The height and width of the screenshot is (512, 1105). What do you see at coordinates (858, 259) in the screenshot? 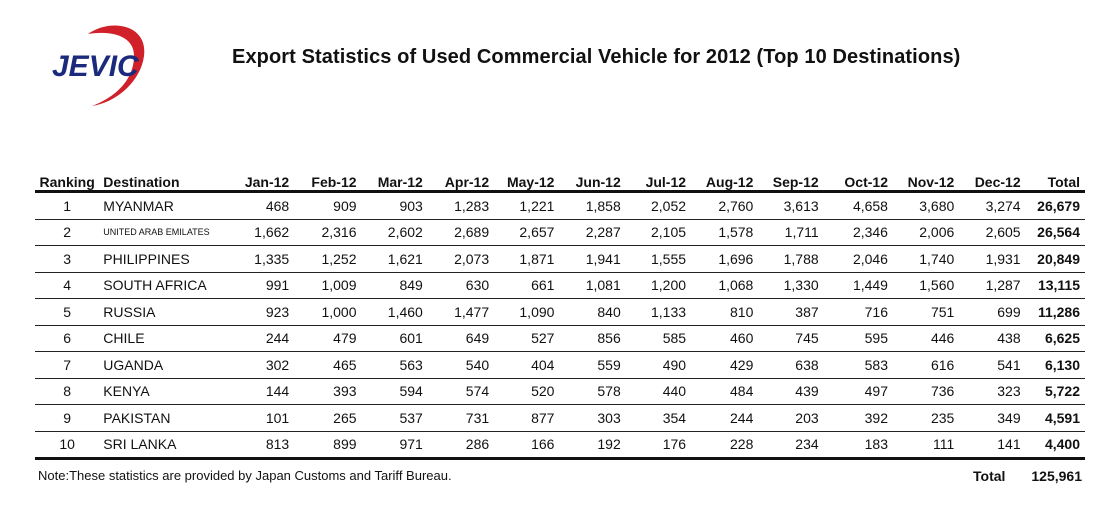
I see `month-value-cell: 2,046` at bounding box center [858, 259].